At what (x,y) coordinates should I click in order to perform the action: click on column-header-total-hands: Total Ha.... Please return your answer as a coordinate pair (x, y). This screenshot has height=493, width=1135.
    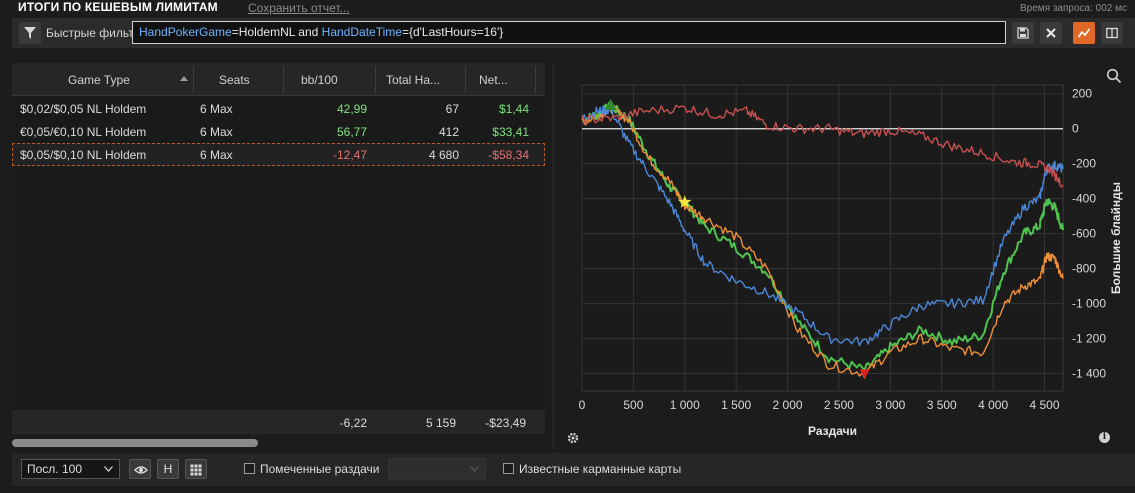
    Looking at the image, I should click on (413, 80).